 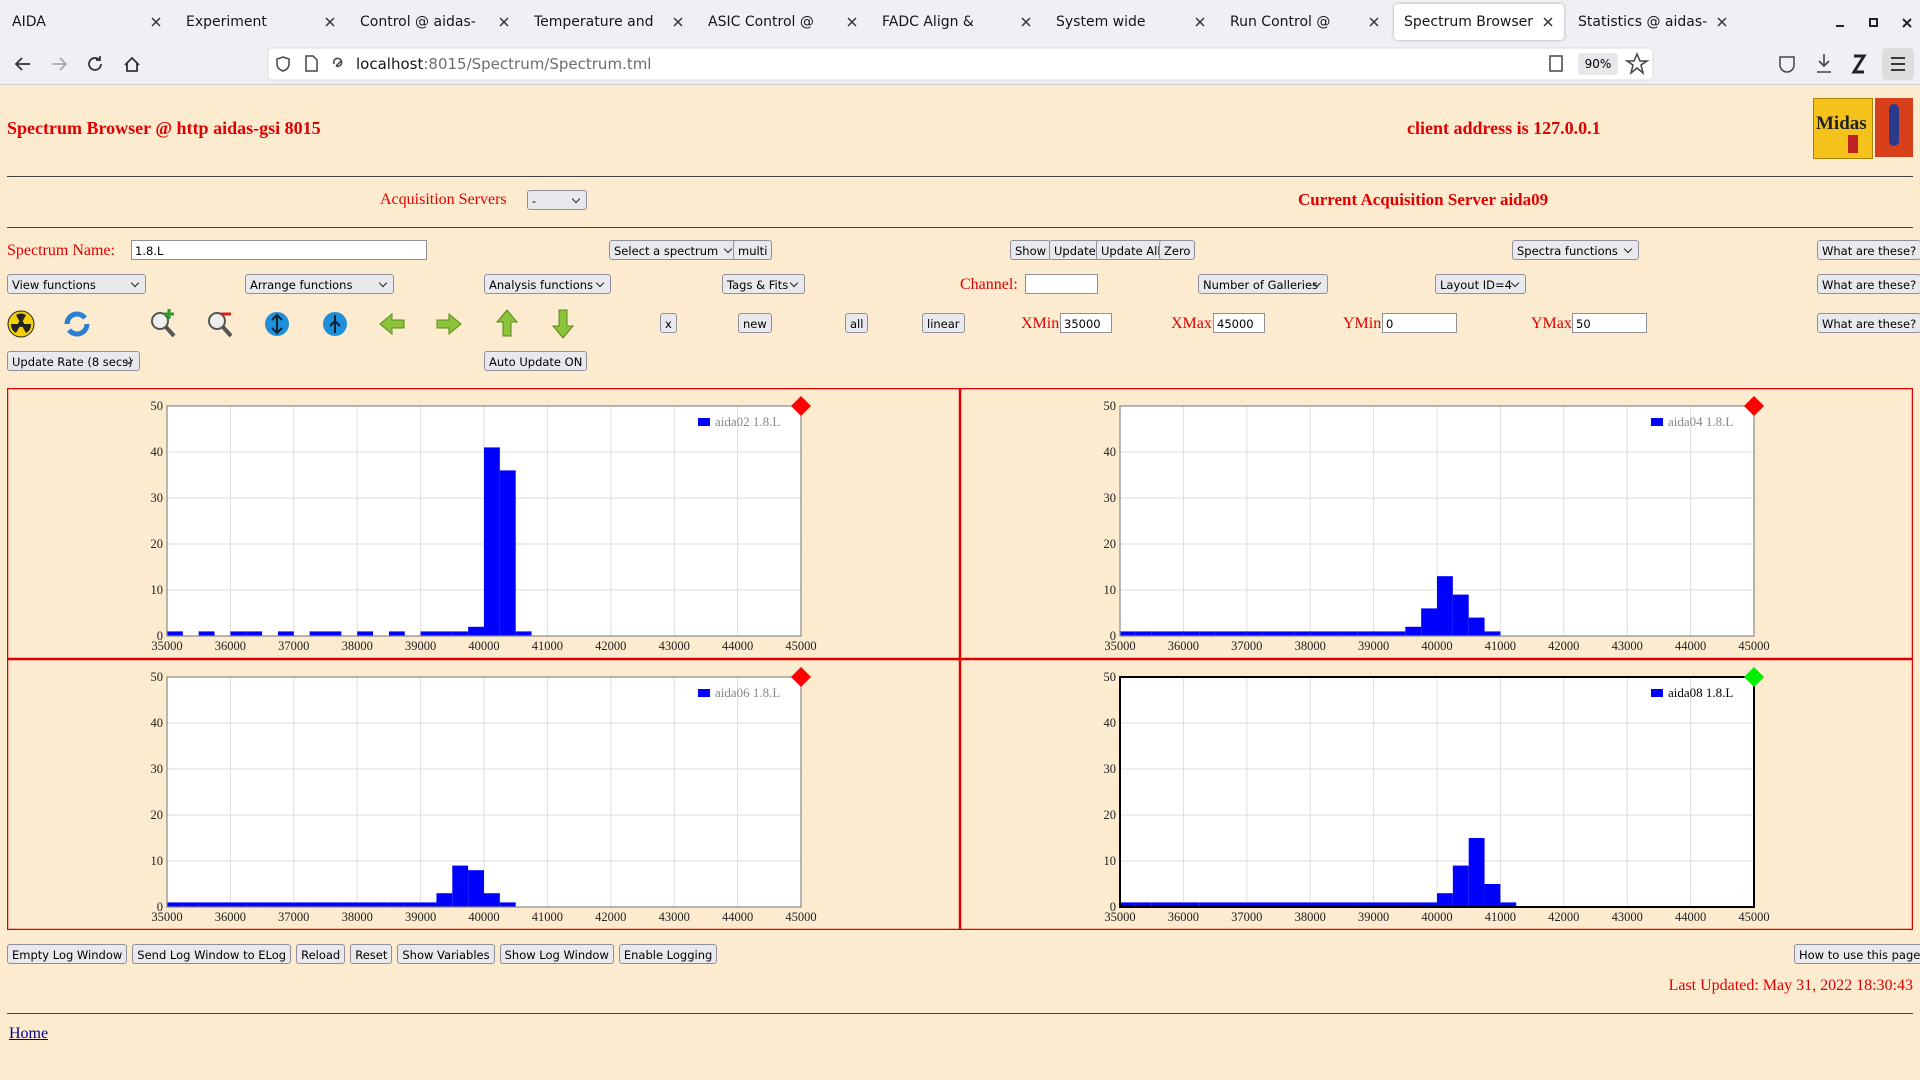 I want to click on back-icon, so click(x=22, y=64).